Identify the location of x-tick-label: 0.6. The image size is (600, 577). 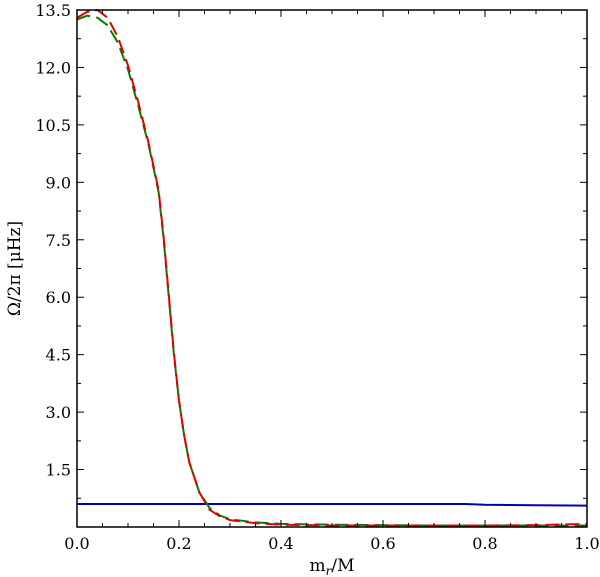
(382, 543).